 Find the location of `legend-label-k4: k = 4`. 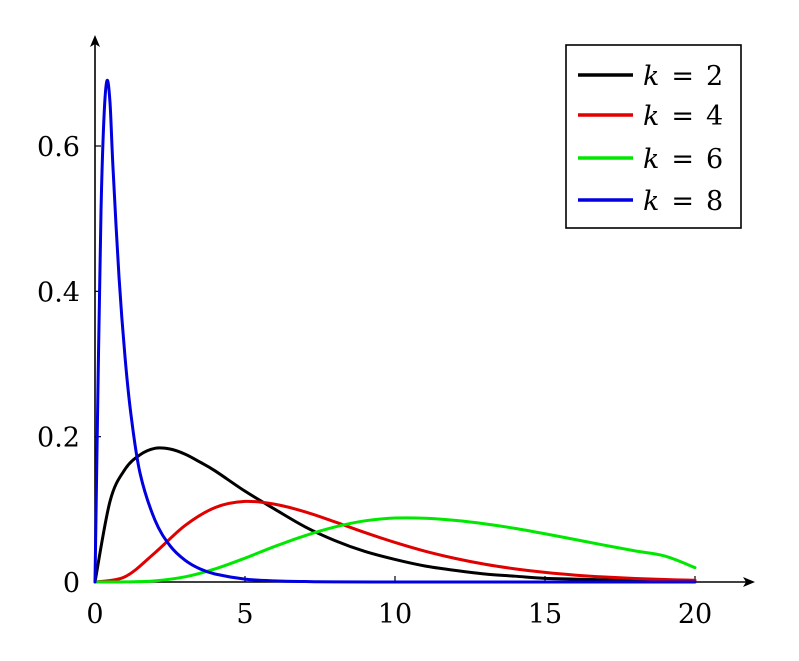

legend-label-k4: k = 4 is located at coordinates (683, 116).